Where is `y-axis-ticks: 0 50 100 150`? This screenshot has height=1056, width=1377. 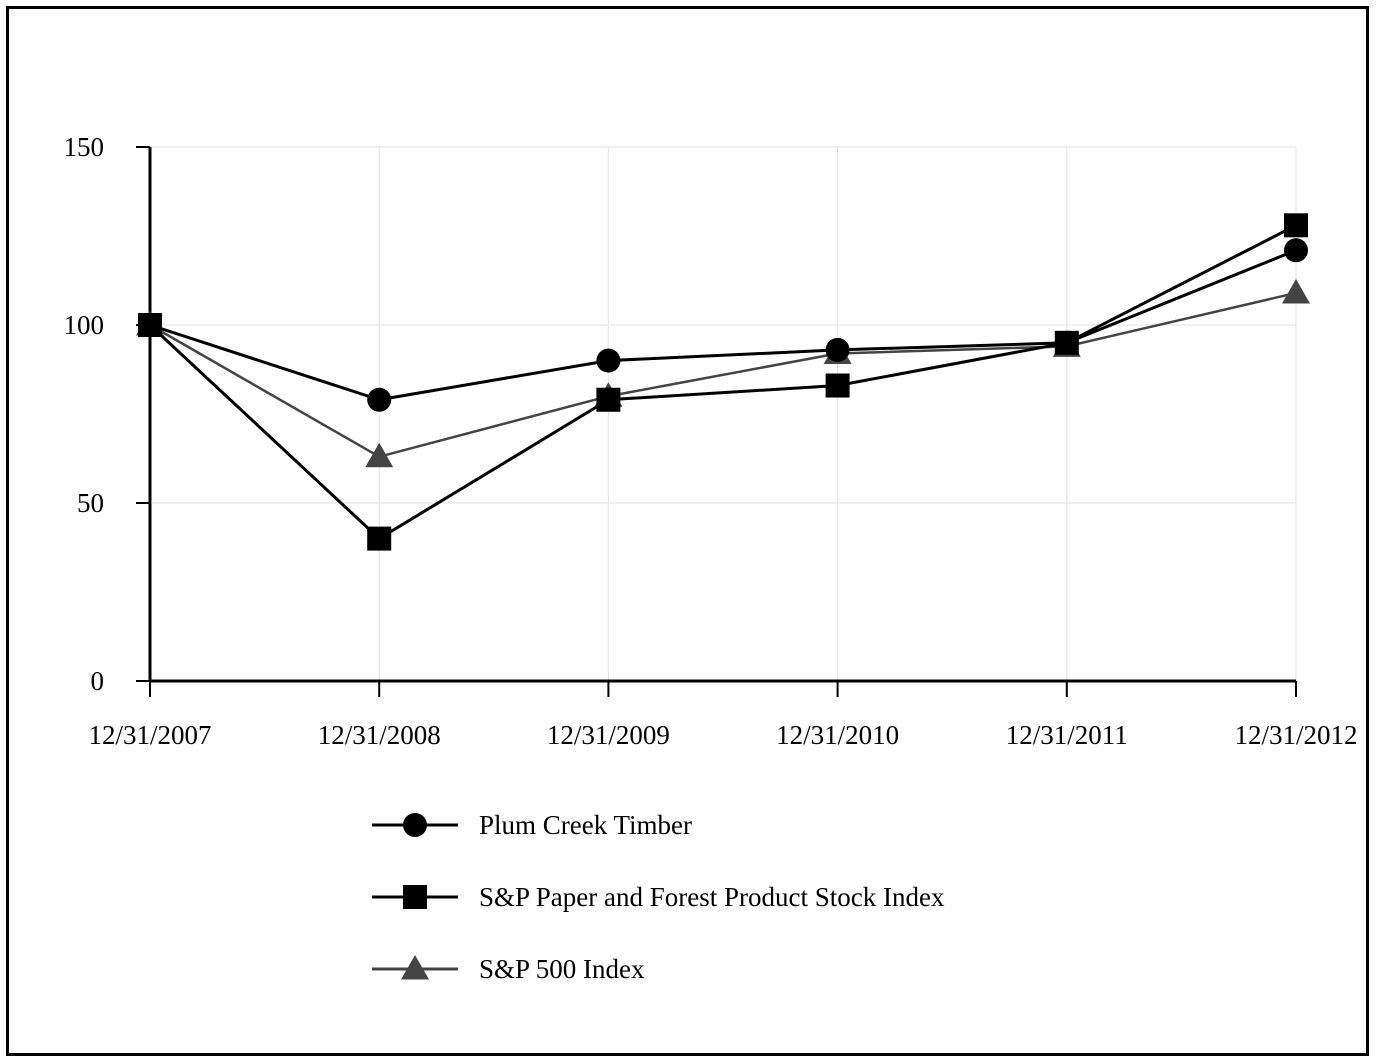
y-axis-ticks: 0 50 100 150 is located at coordinates (107, 414).